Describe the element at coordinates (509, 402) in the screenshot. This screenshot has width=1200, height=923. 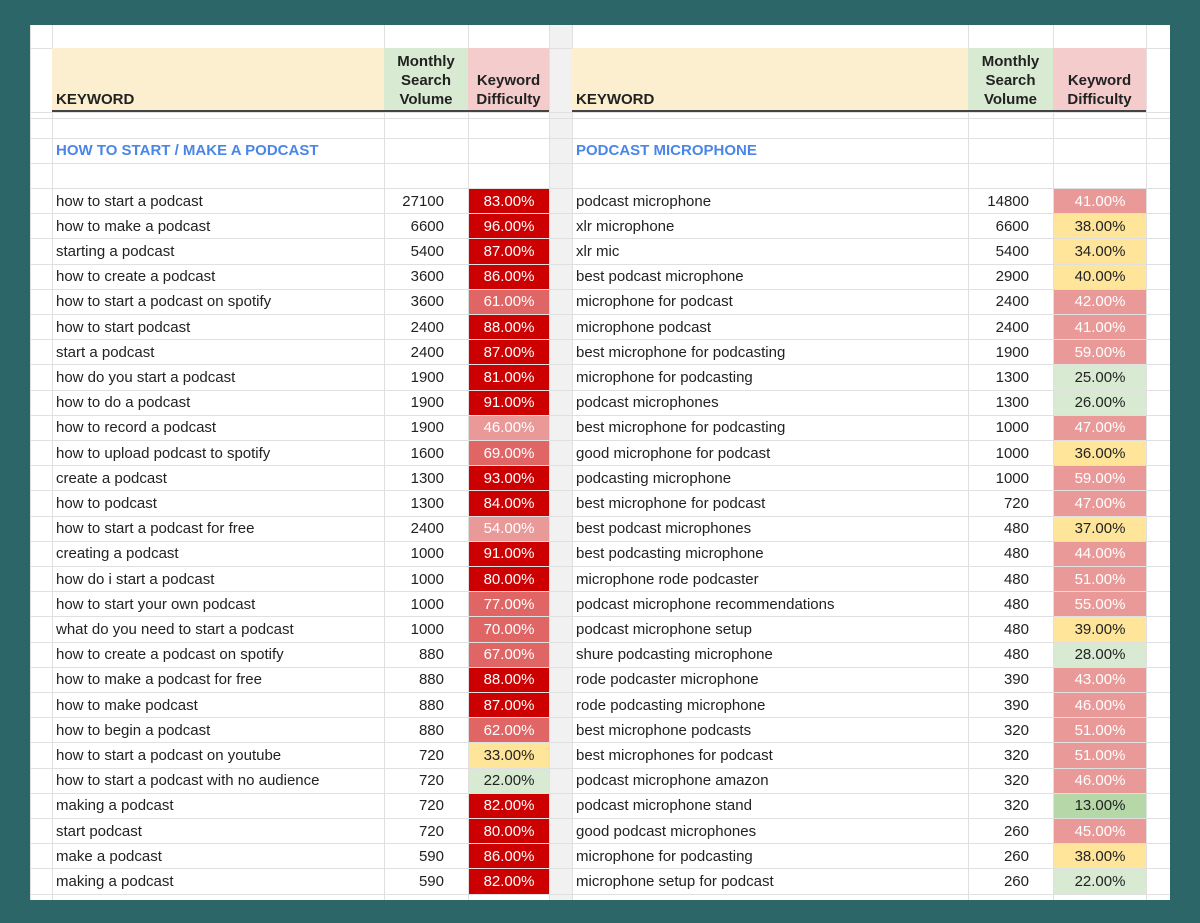
I see `difficulty-cell: 91.00%` at that location.